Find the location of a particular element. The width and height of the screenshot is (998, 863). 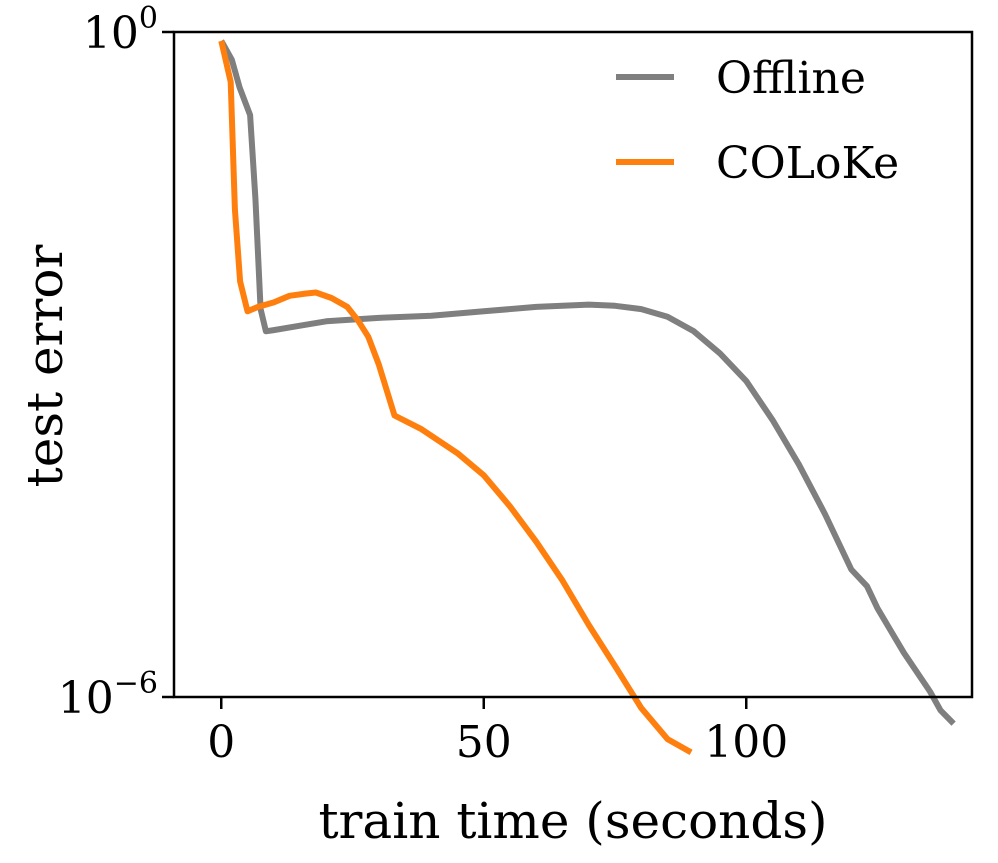

y-tick-label: 10⁰ is located at coordinates (120, 30).